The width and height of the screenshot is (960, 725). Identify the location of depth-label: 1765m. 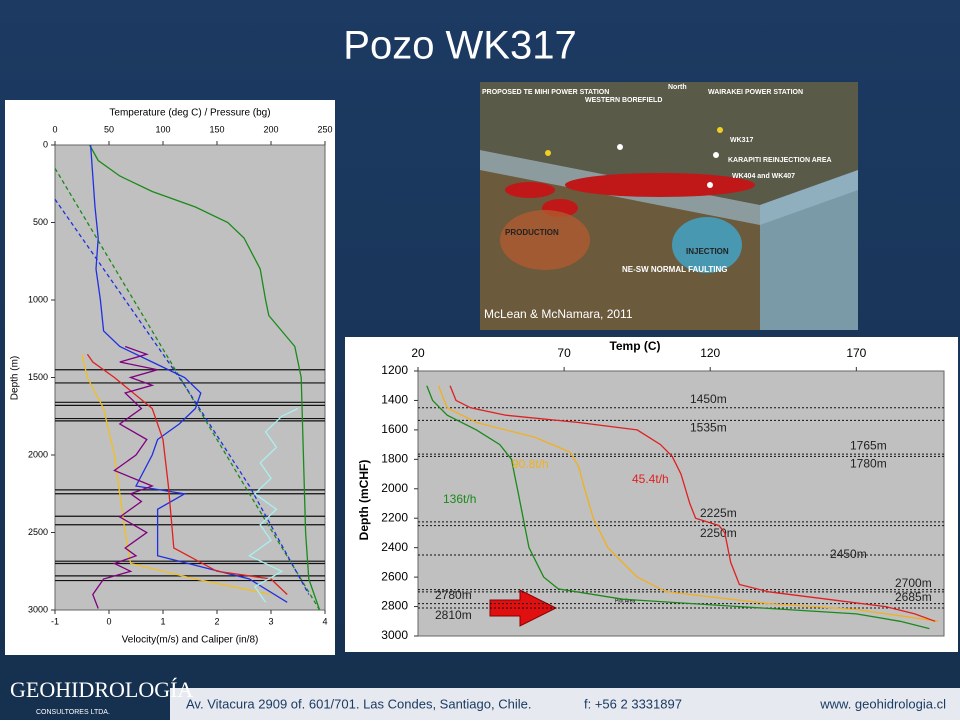
(868, 445).